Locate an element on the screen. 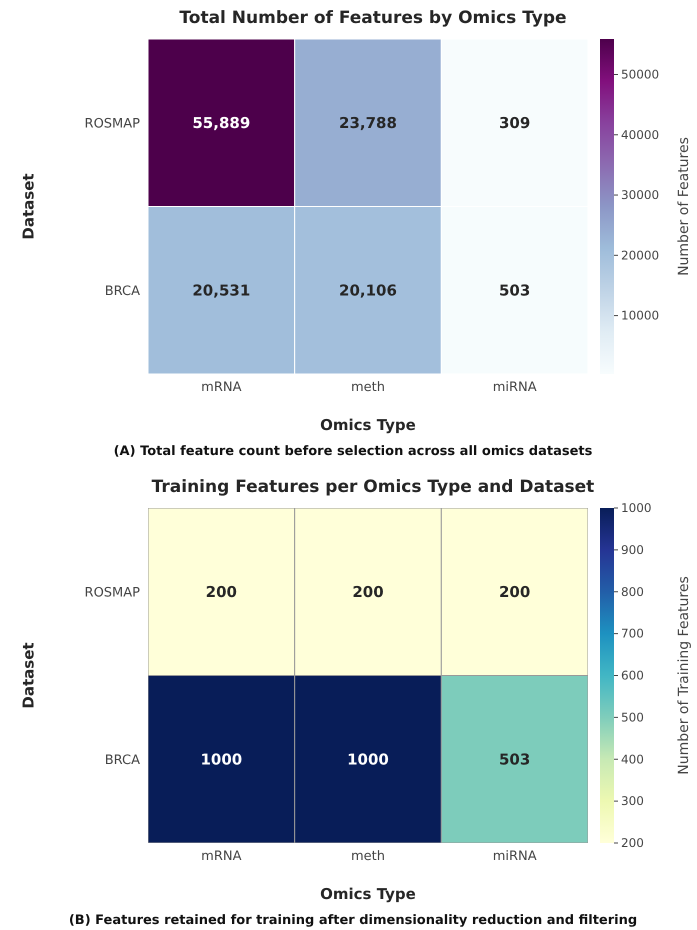 Image resolution: width=697 pixels, height=930 pixels. color-bar-label: 200 is located at coordinates (632, 843).